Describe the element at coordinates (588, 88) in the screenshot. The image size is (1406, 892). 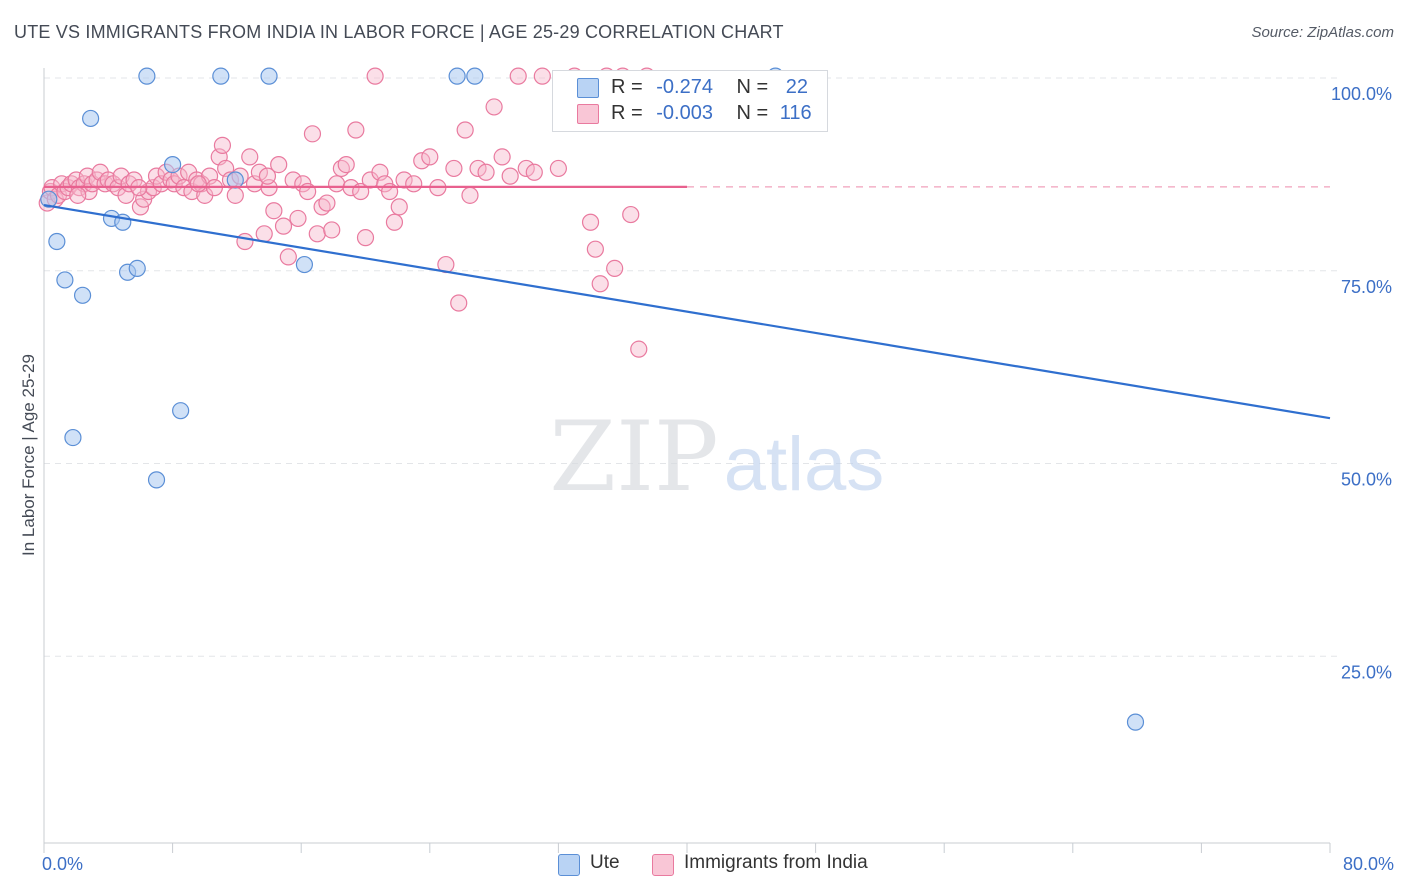
I see `legend-swatch-ute` at that location.